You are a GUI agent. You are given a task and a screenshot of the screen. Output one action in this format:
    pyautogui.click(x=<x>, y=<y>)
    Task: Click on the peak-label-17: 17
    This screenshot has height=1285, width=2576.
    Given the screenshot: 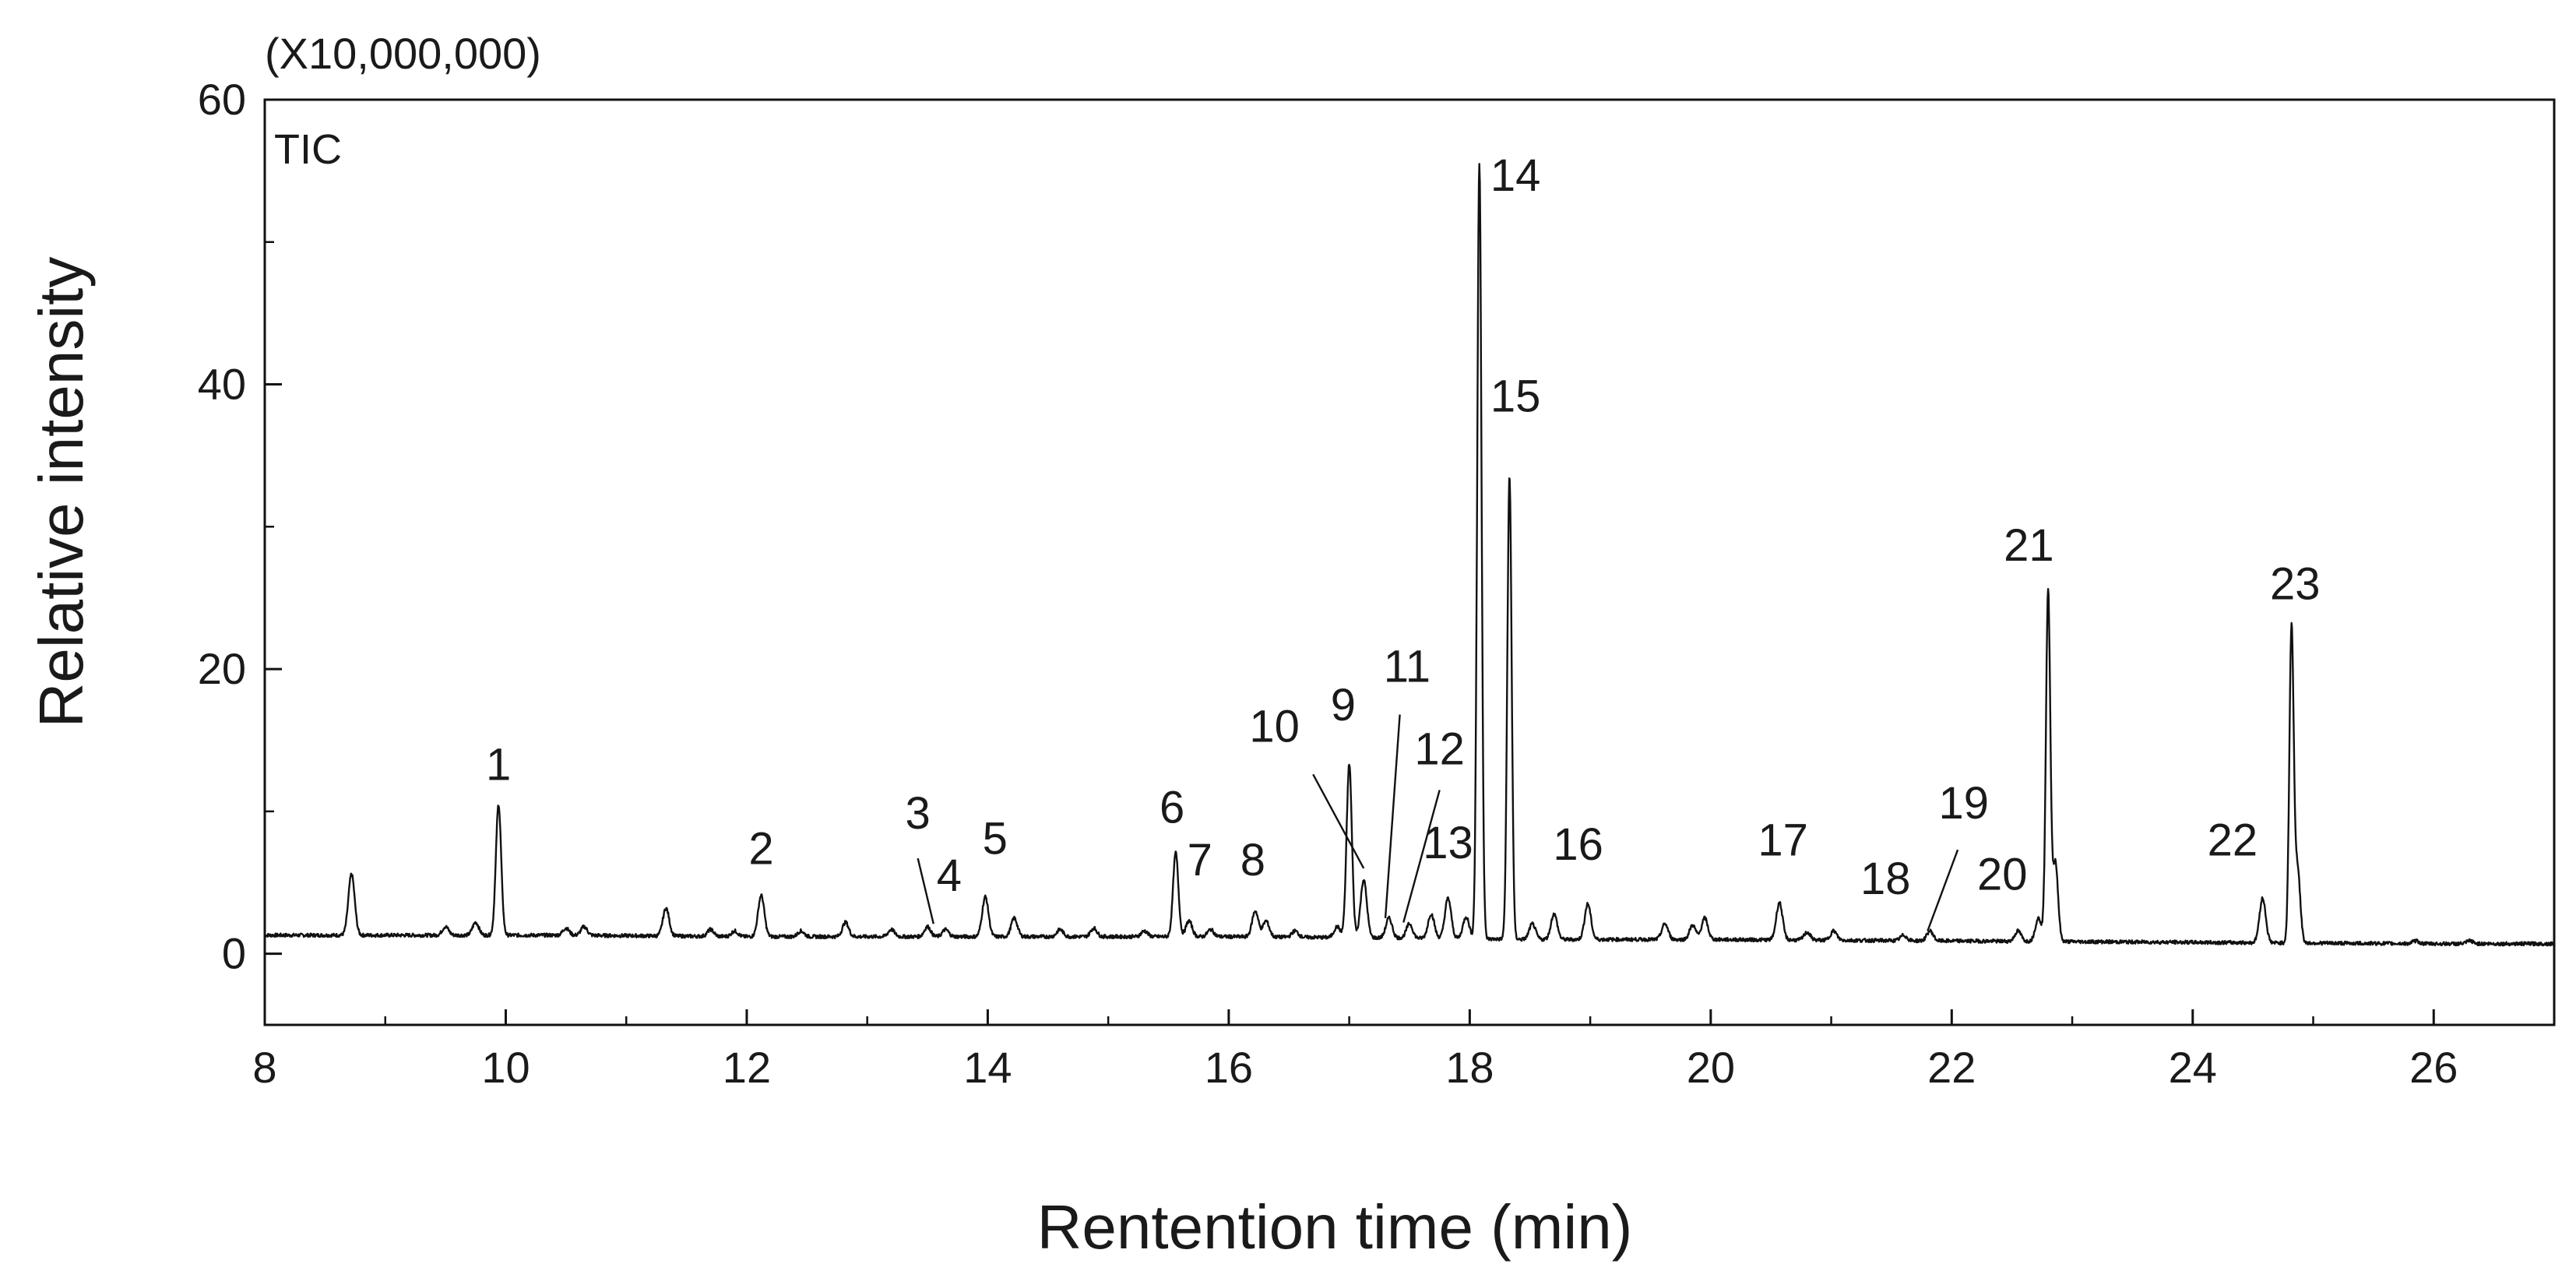 What is the action you would take?
    pyautogui.click(x=1783, y=840)
    